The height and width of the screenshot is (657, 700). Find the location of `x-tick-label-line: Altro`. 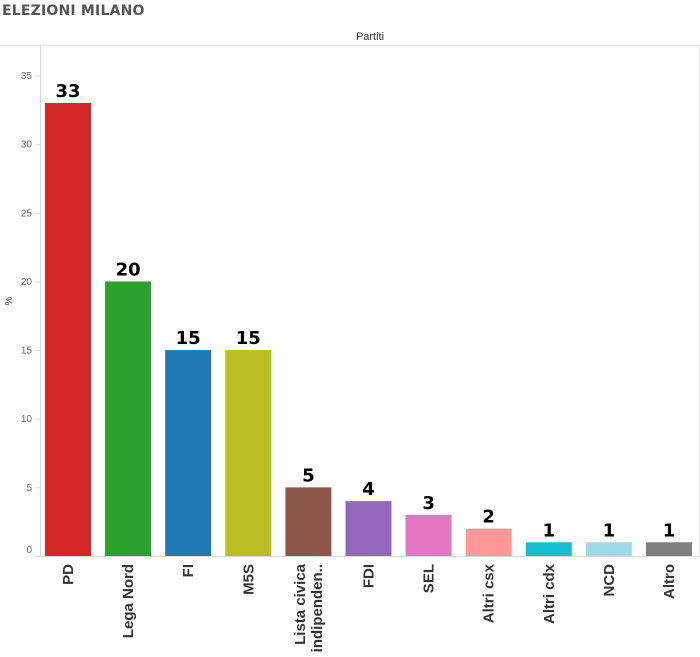

x-tick-label-line: Altro is located at coordinates (669, 581).